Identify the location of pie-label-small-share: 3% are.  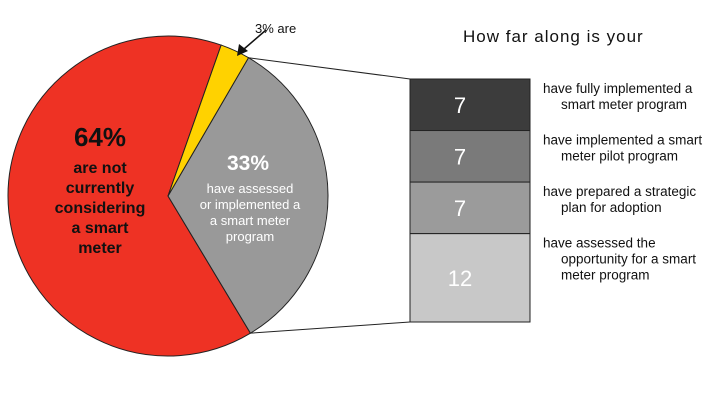
(275, 28).